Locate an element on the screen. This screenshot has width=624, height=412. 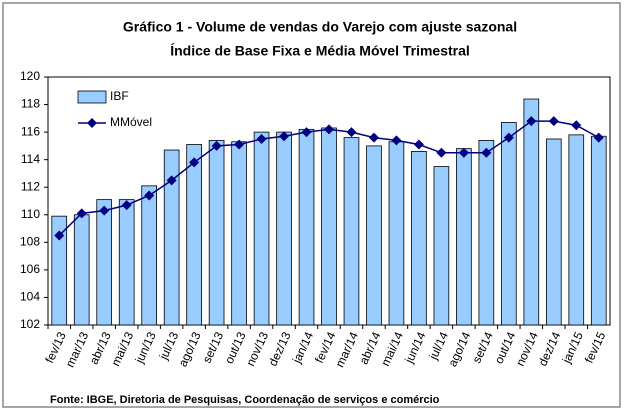
y-tick-label: 114 is located at coordinates (30, 159).